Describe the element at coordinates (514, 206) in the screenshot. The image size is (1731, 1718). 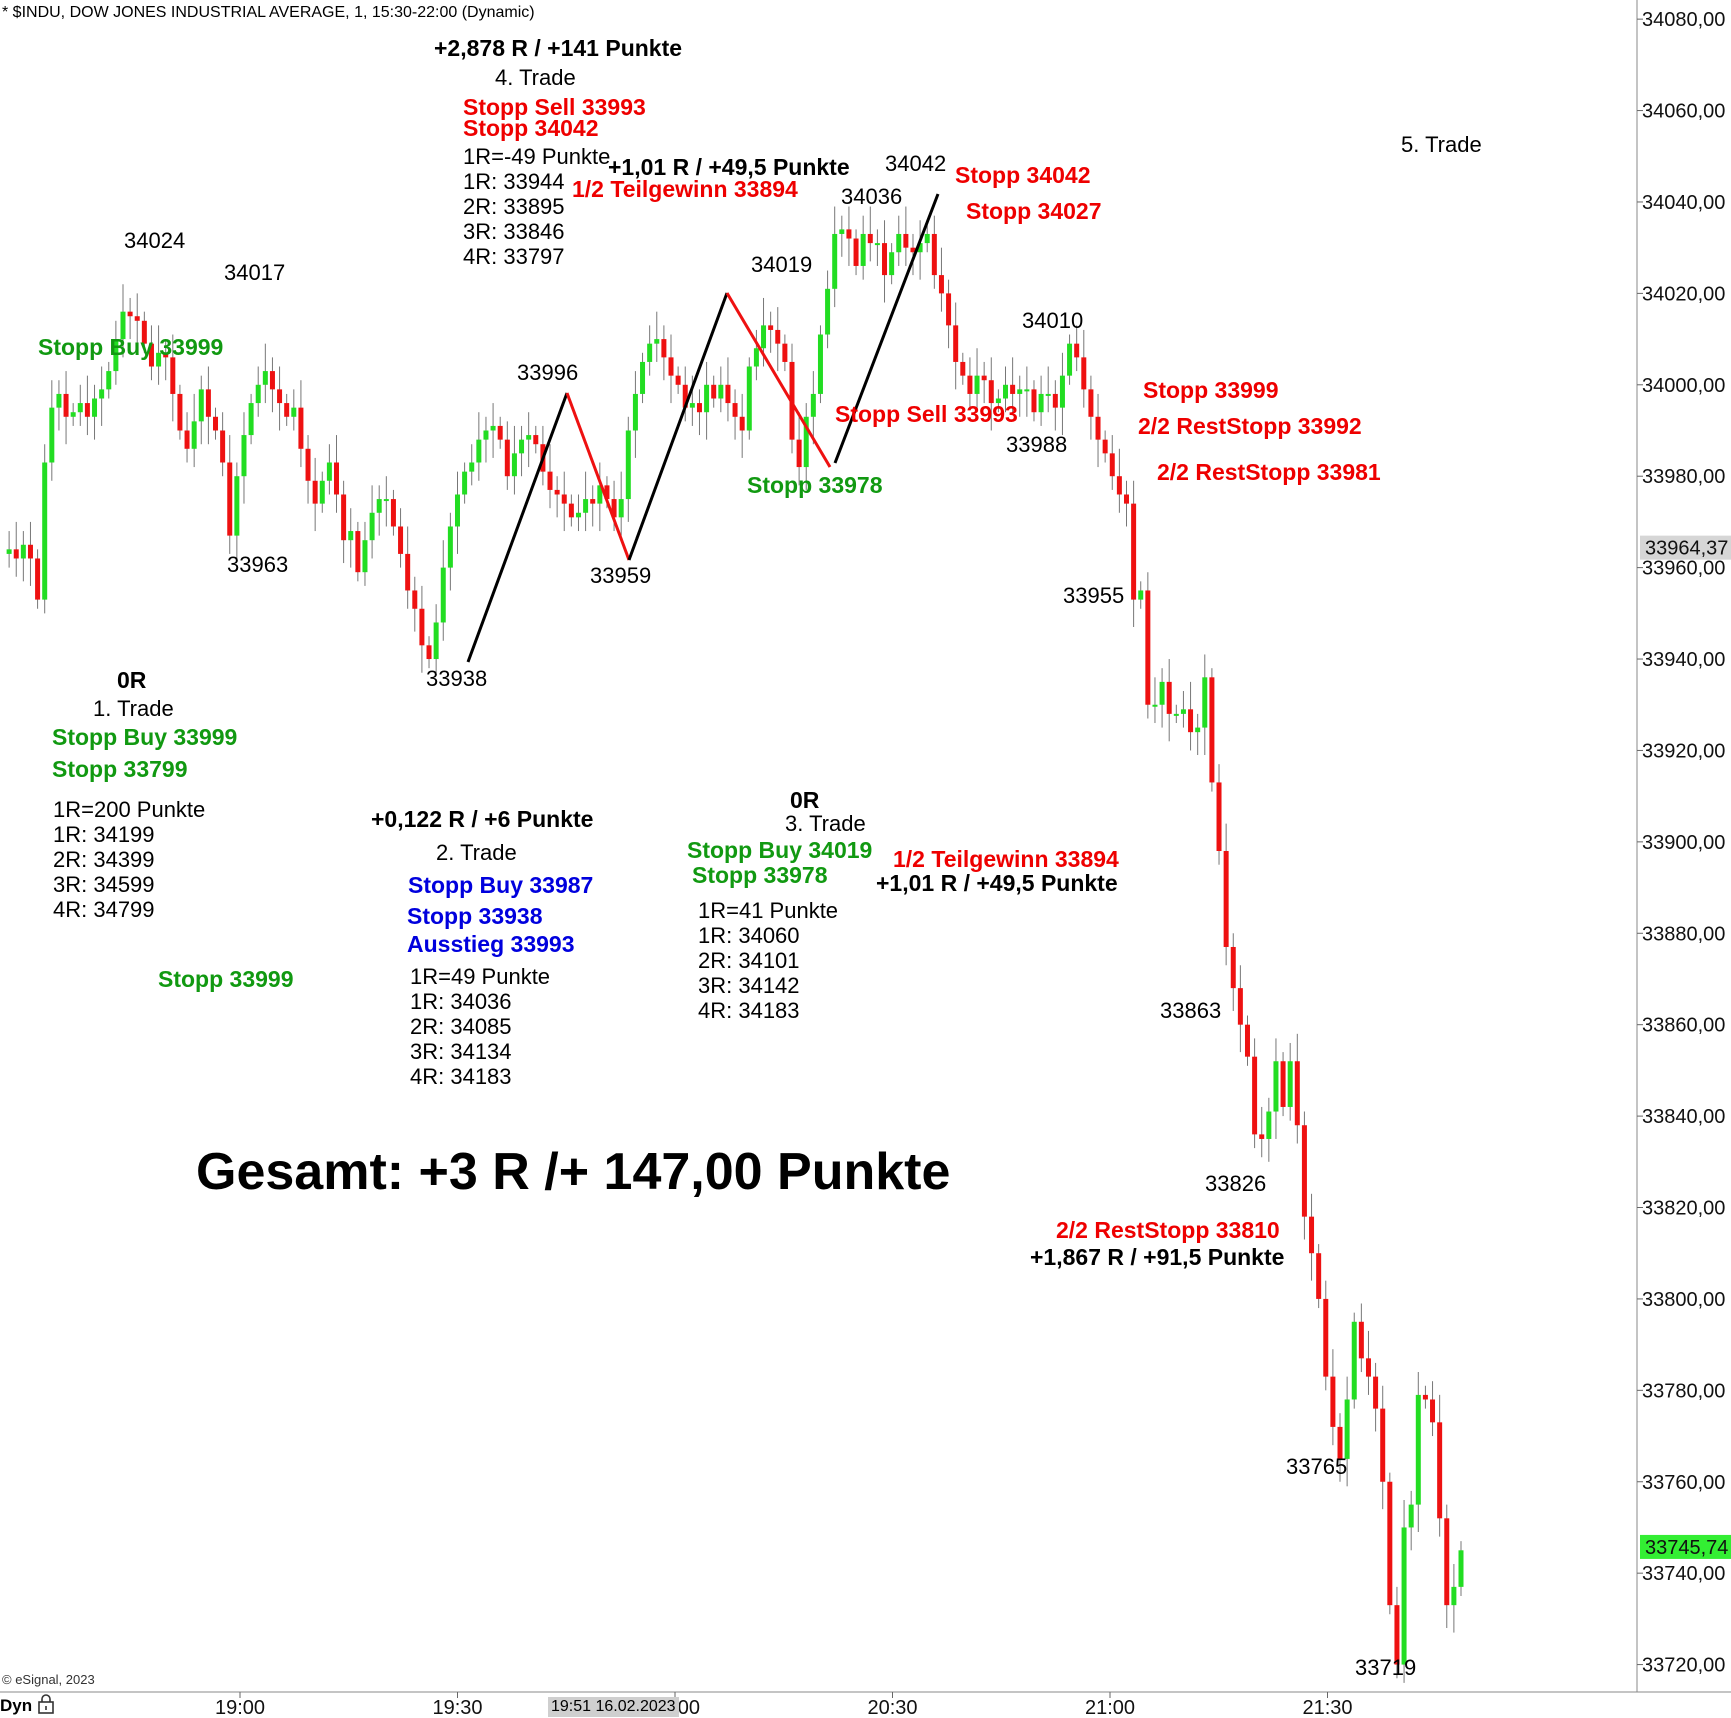
I see `trade4-r-line-2: 2R: 33895` at that location.